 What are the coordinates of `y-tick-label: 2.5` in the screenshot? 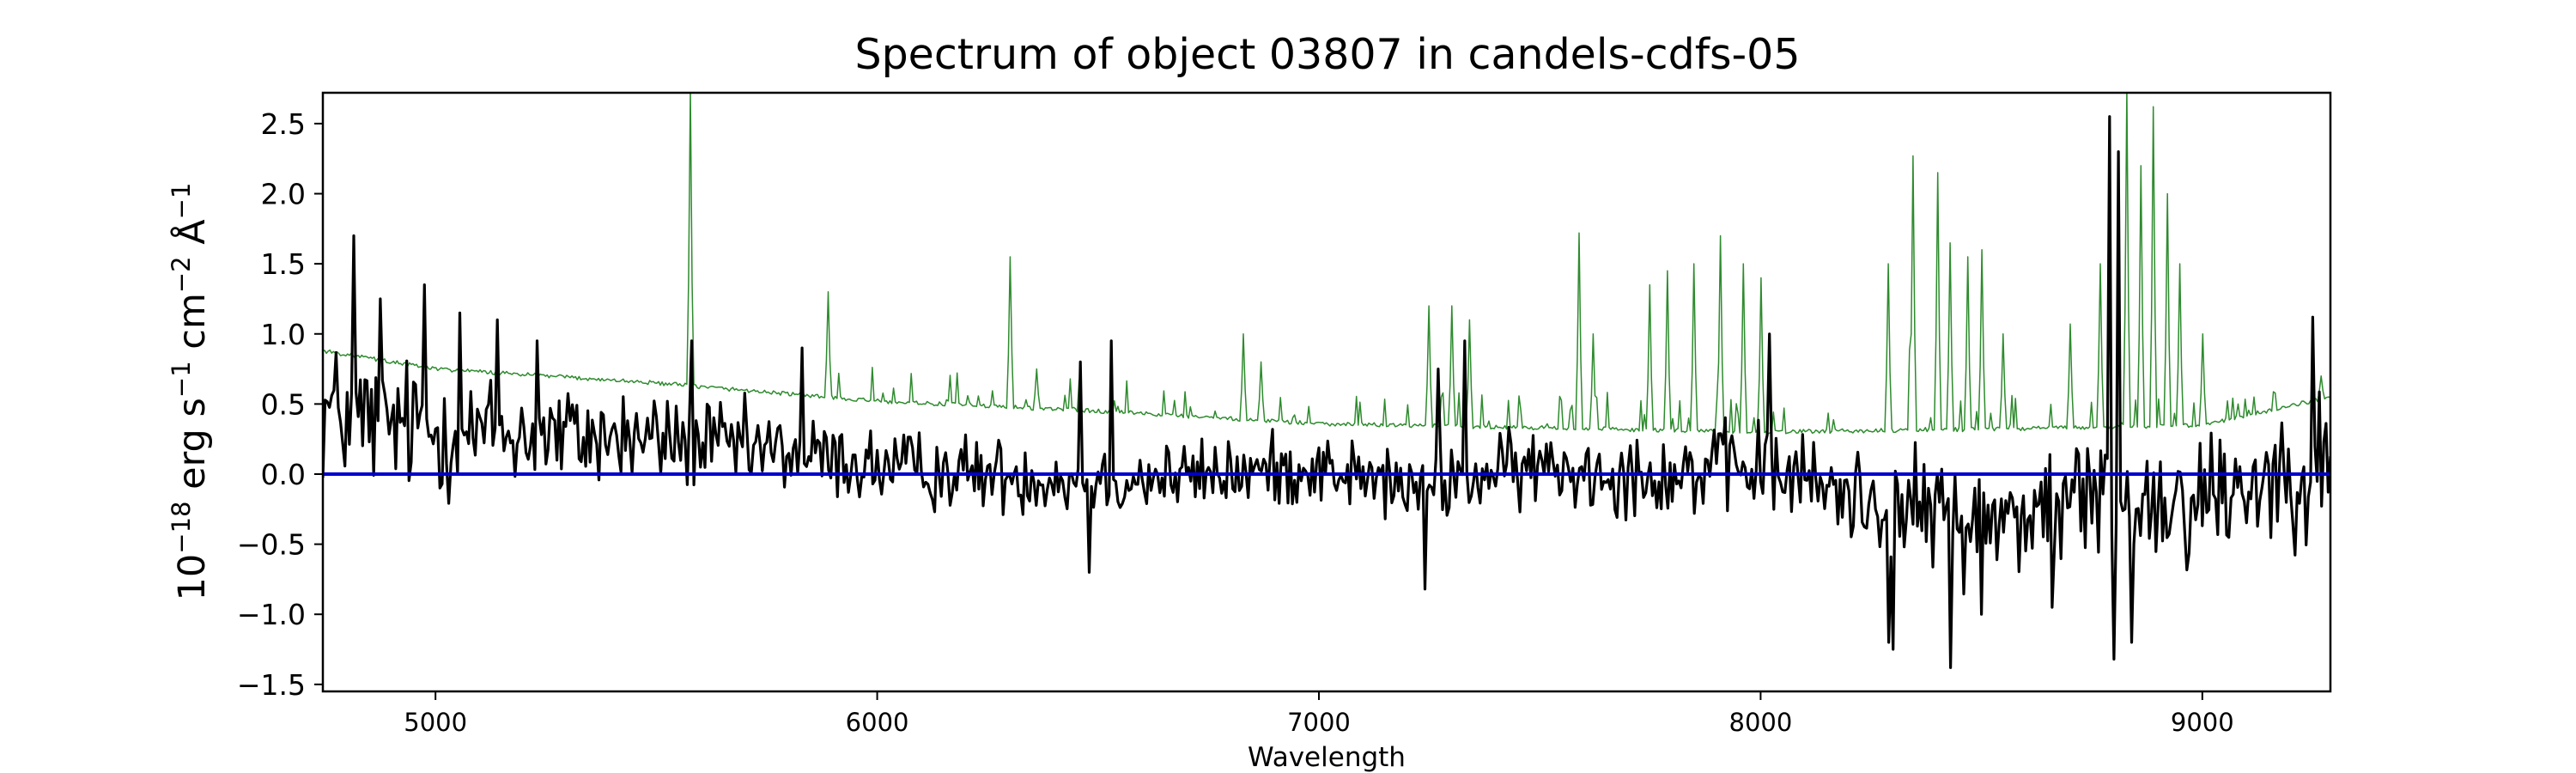 It's located at (283, 124).